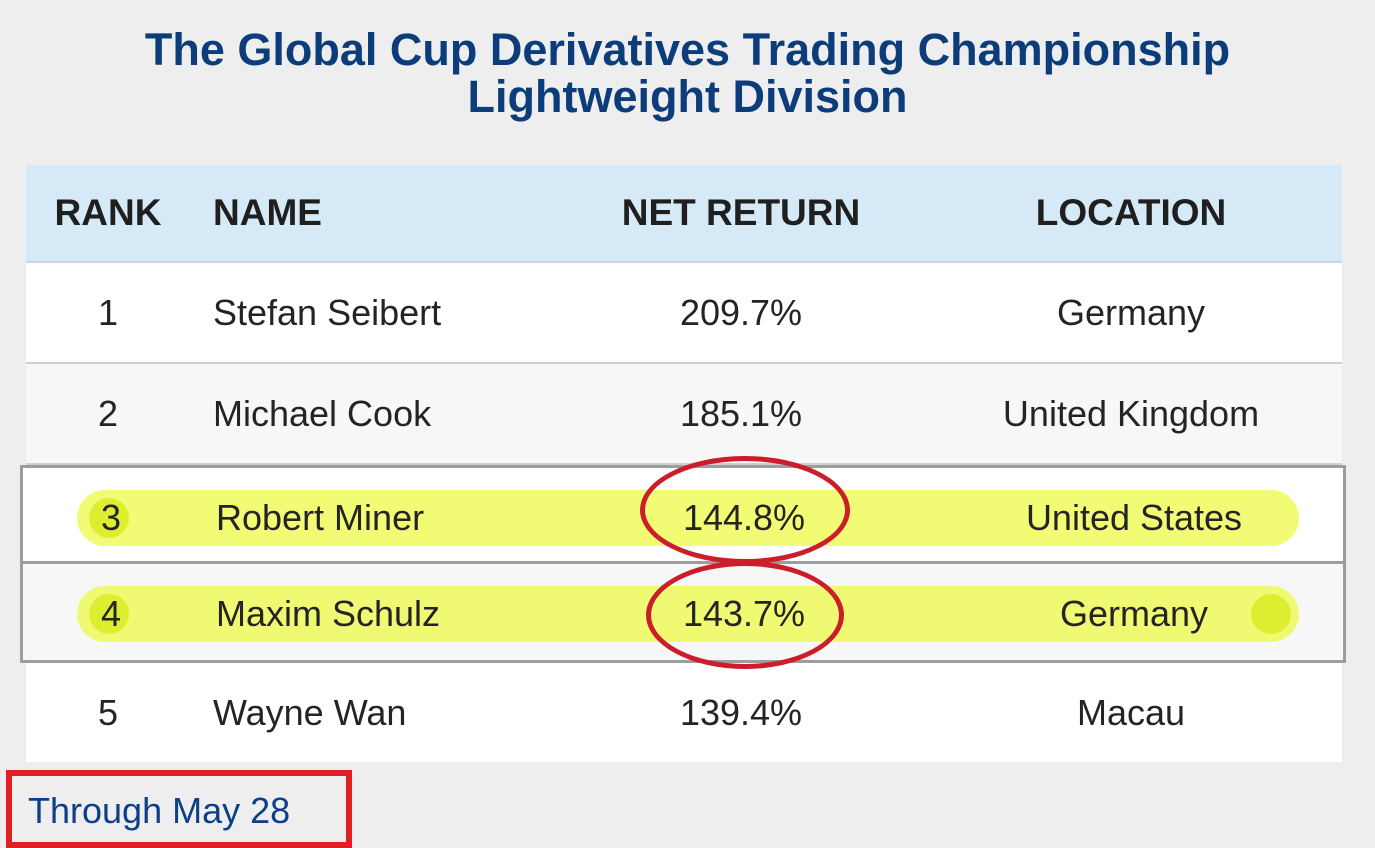 This screenshot has width=1375, height=848. I want to click on cell-location: United States, so click(1134, 517).